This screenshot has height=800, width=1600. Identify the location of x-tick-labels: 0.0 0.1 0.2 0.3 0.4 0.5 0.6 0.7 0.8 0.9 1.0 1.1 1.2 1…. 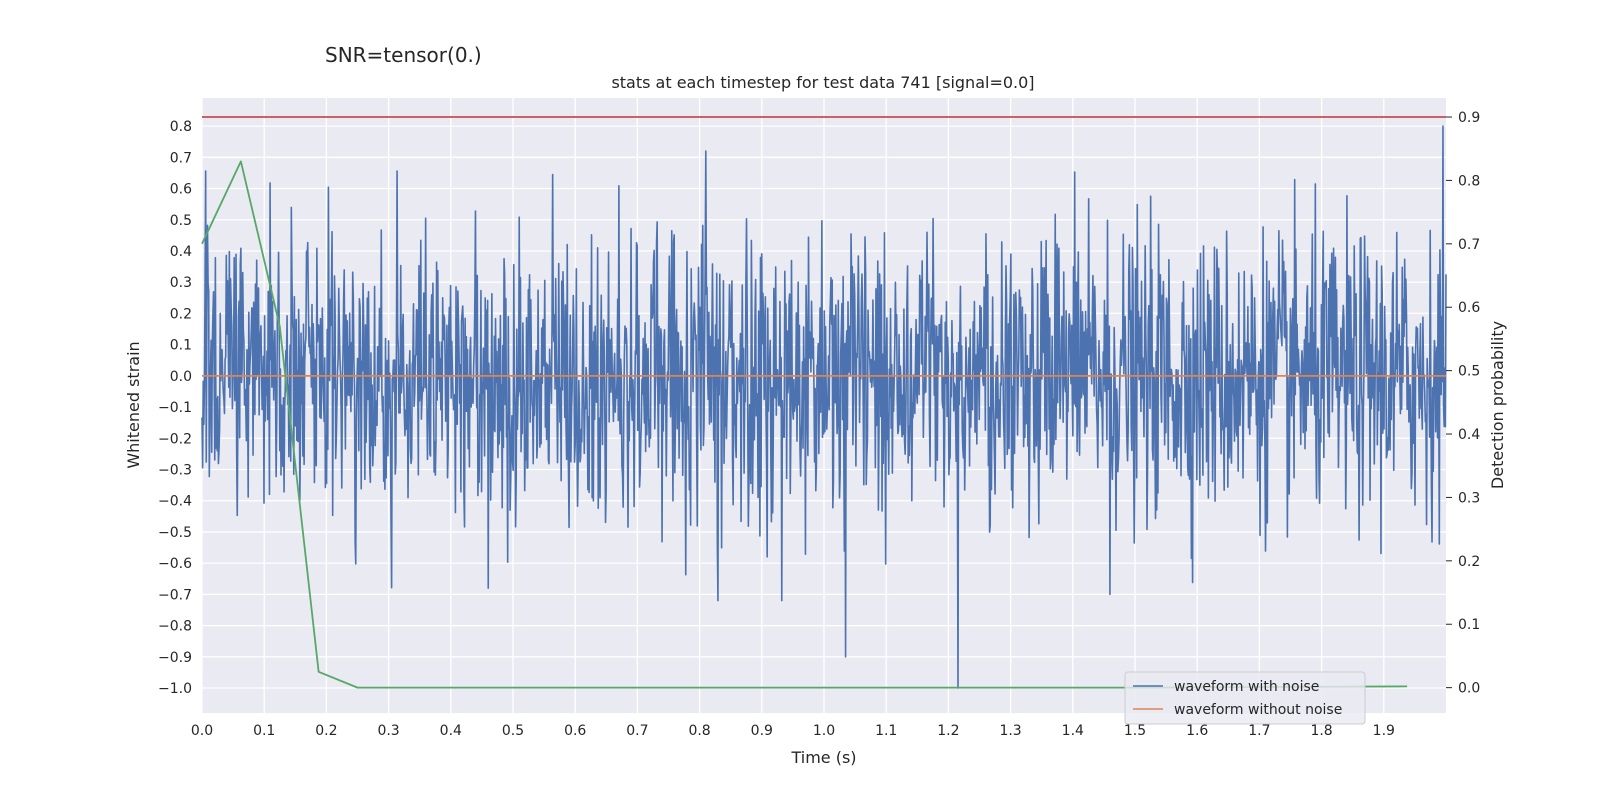
(793, 731).